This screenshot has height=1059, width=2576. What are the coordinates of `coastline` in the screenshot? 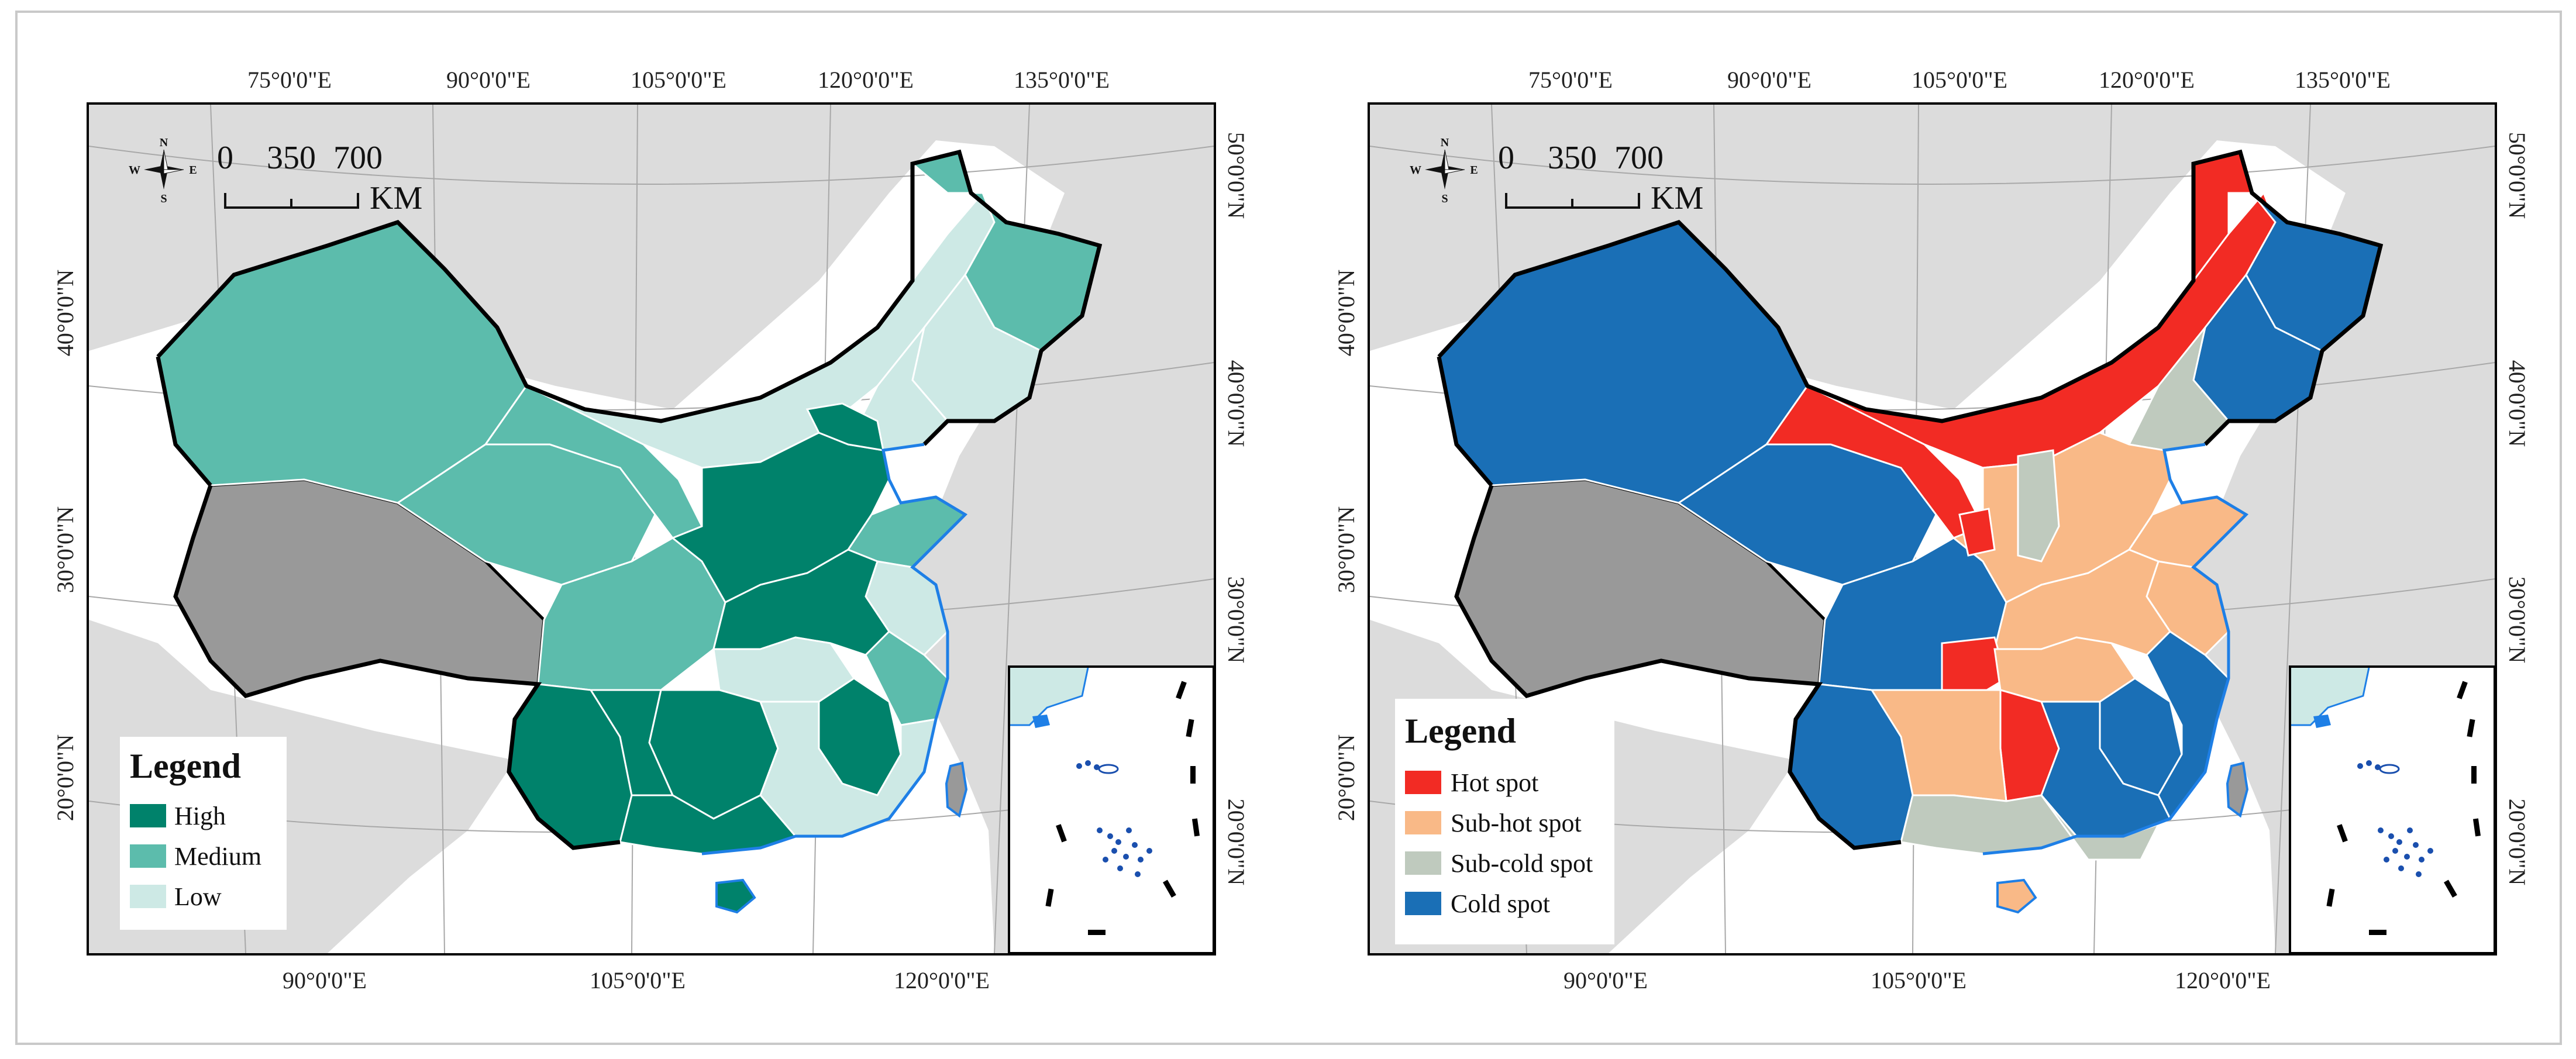 It's located at (834, 649).